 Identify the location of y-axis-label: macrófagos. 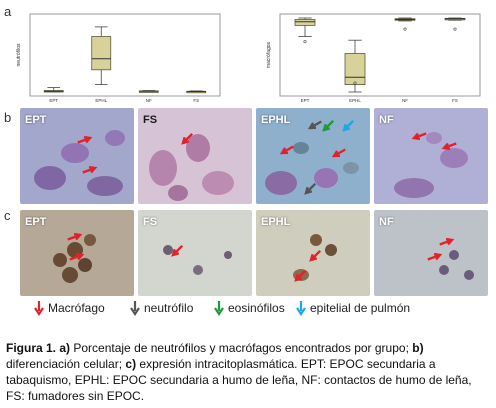
(269, 54).